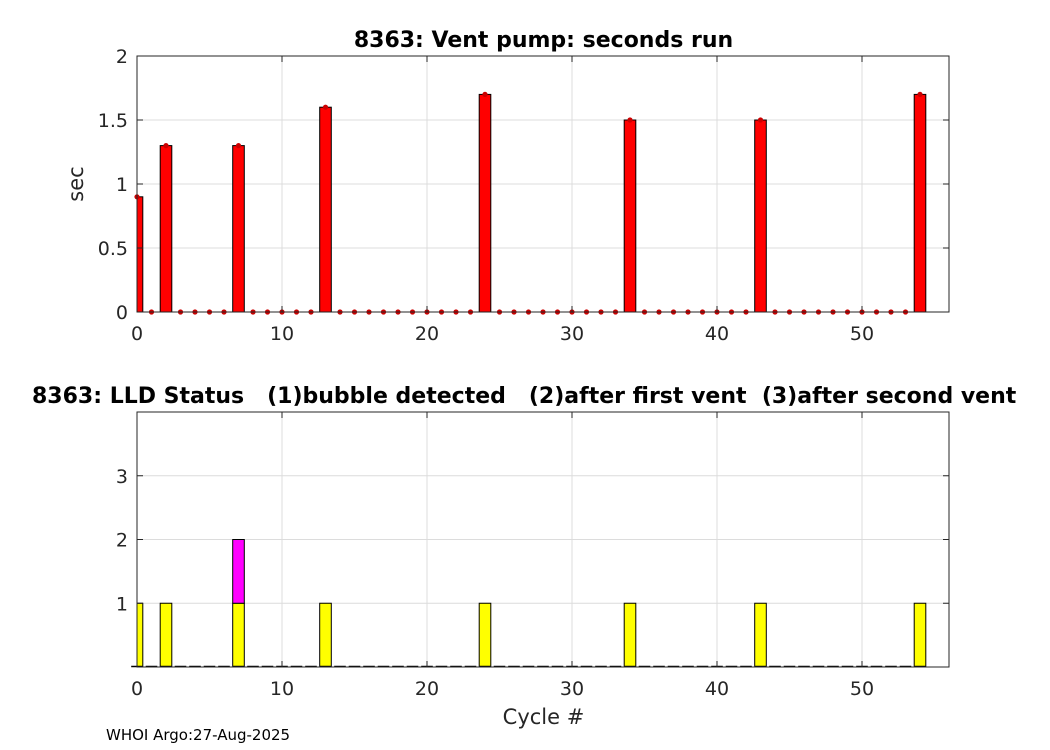  What do you see at coordinates (113, 249) in the screenshot?
I see `y-tick-label: 0.5` at bounding box center [113, 249].